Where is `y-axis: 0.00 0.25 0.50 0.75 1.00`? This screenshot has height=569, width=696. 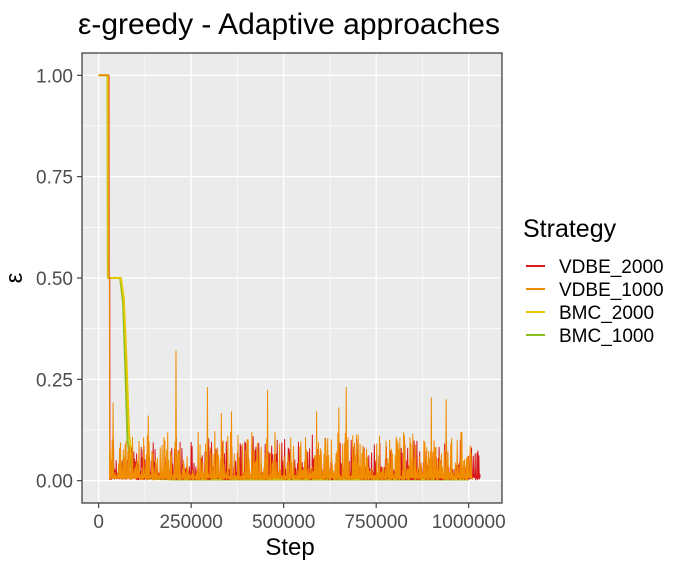 y-axis: 0.00 0.25 0.50 0.75 1.00 is located at coordinates (59, 279).